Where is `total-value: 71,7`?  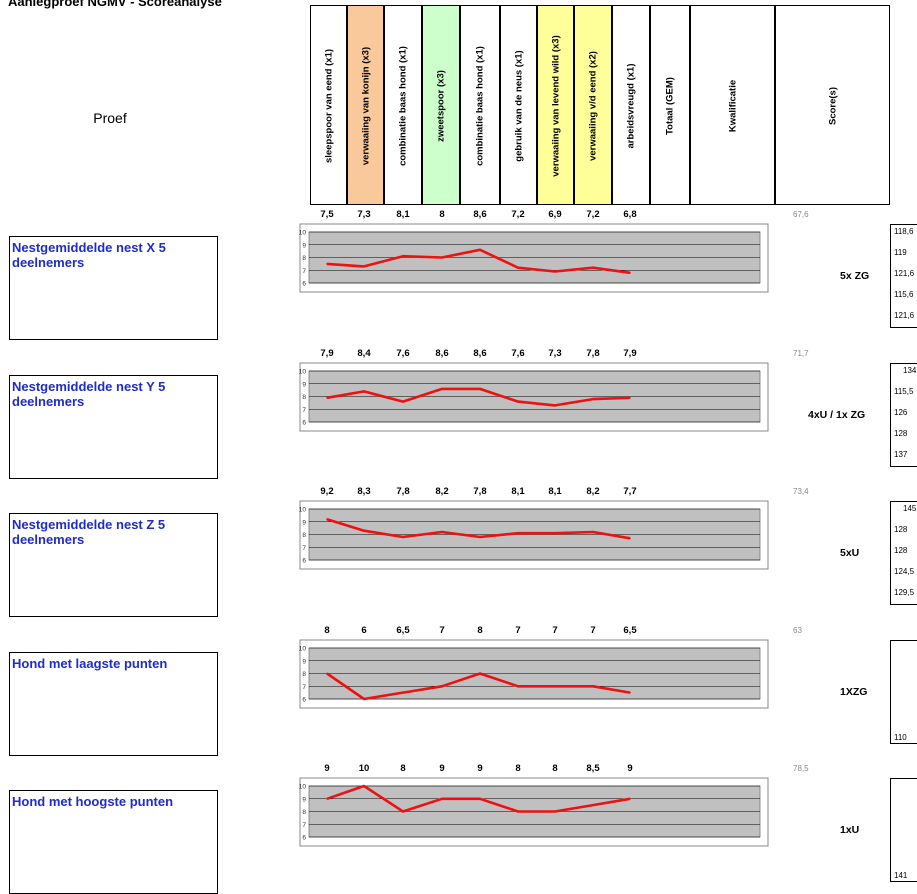
total-value: 71,7 is located at coordinates (801, 353).